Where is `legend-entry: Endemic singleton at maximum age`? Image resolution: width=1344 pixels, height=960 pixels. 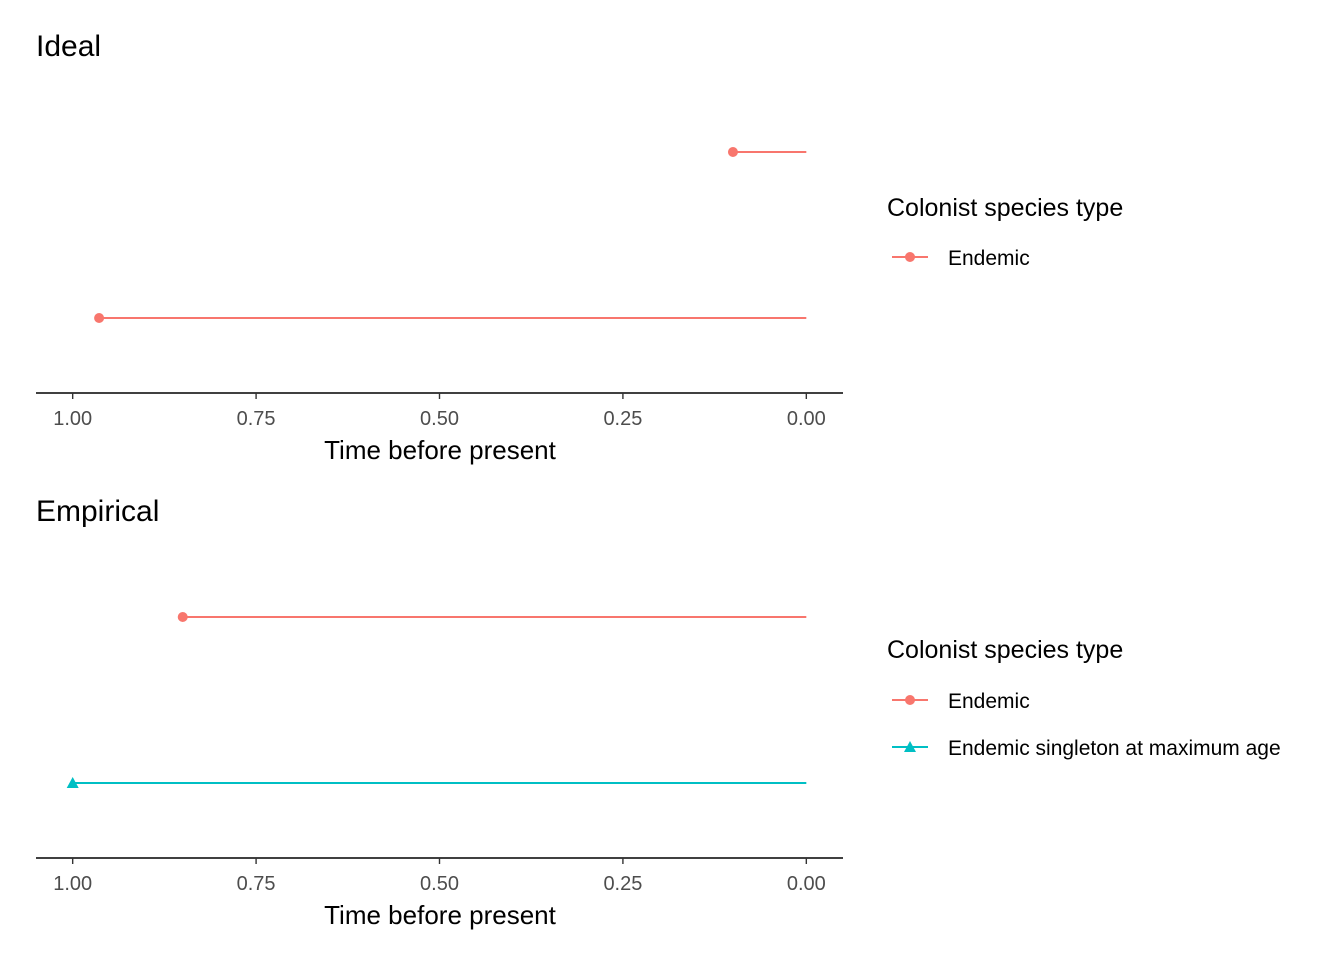 legend-entry: Endemic singleton at maximum age is located at coordinates (1086, 748).